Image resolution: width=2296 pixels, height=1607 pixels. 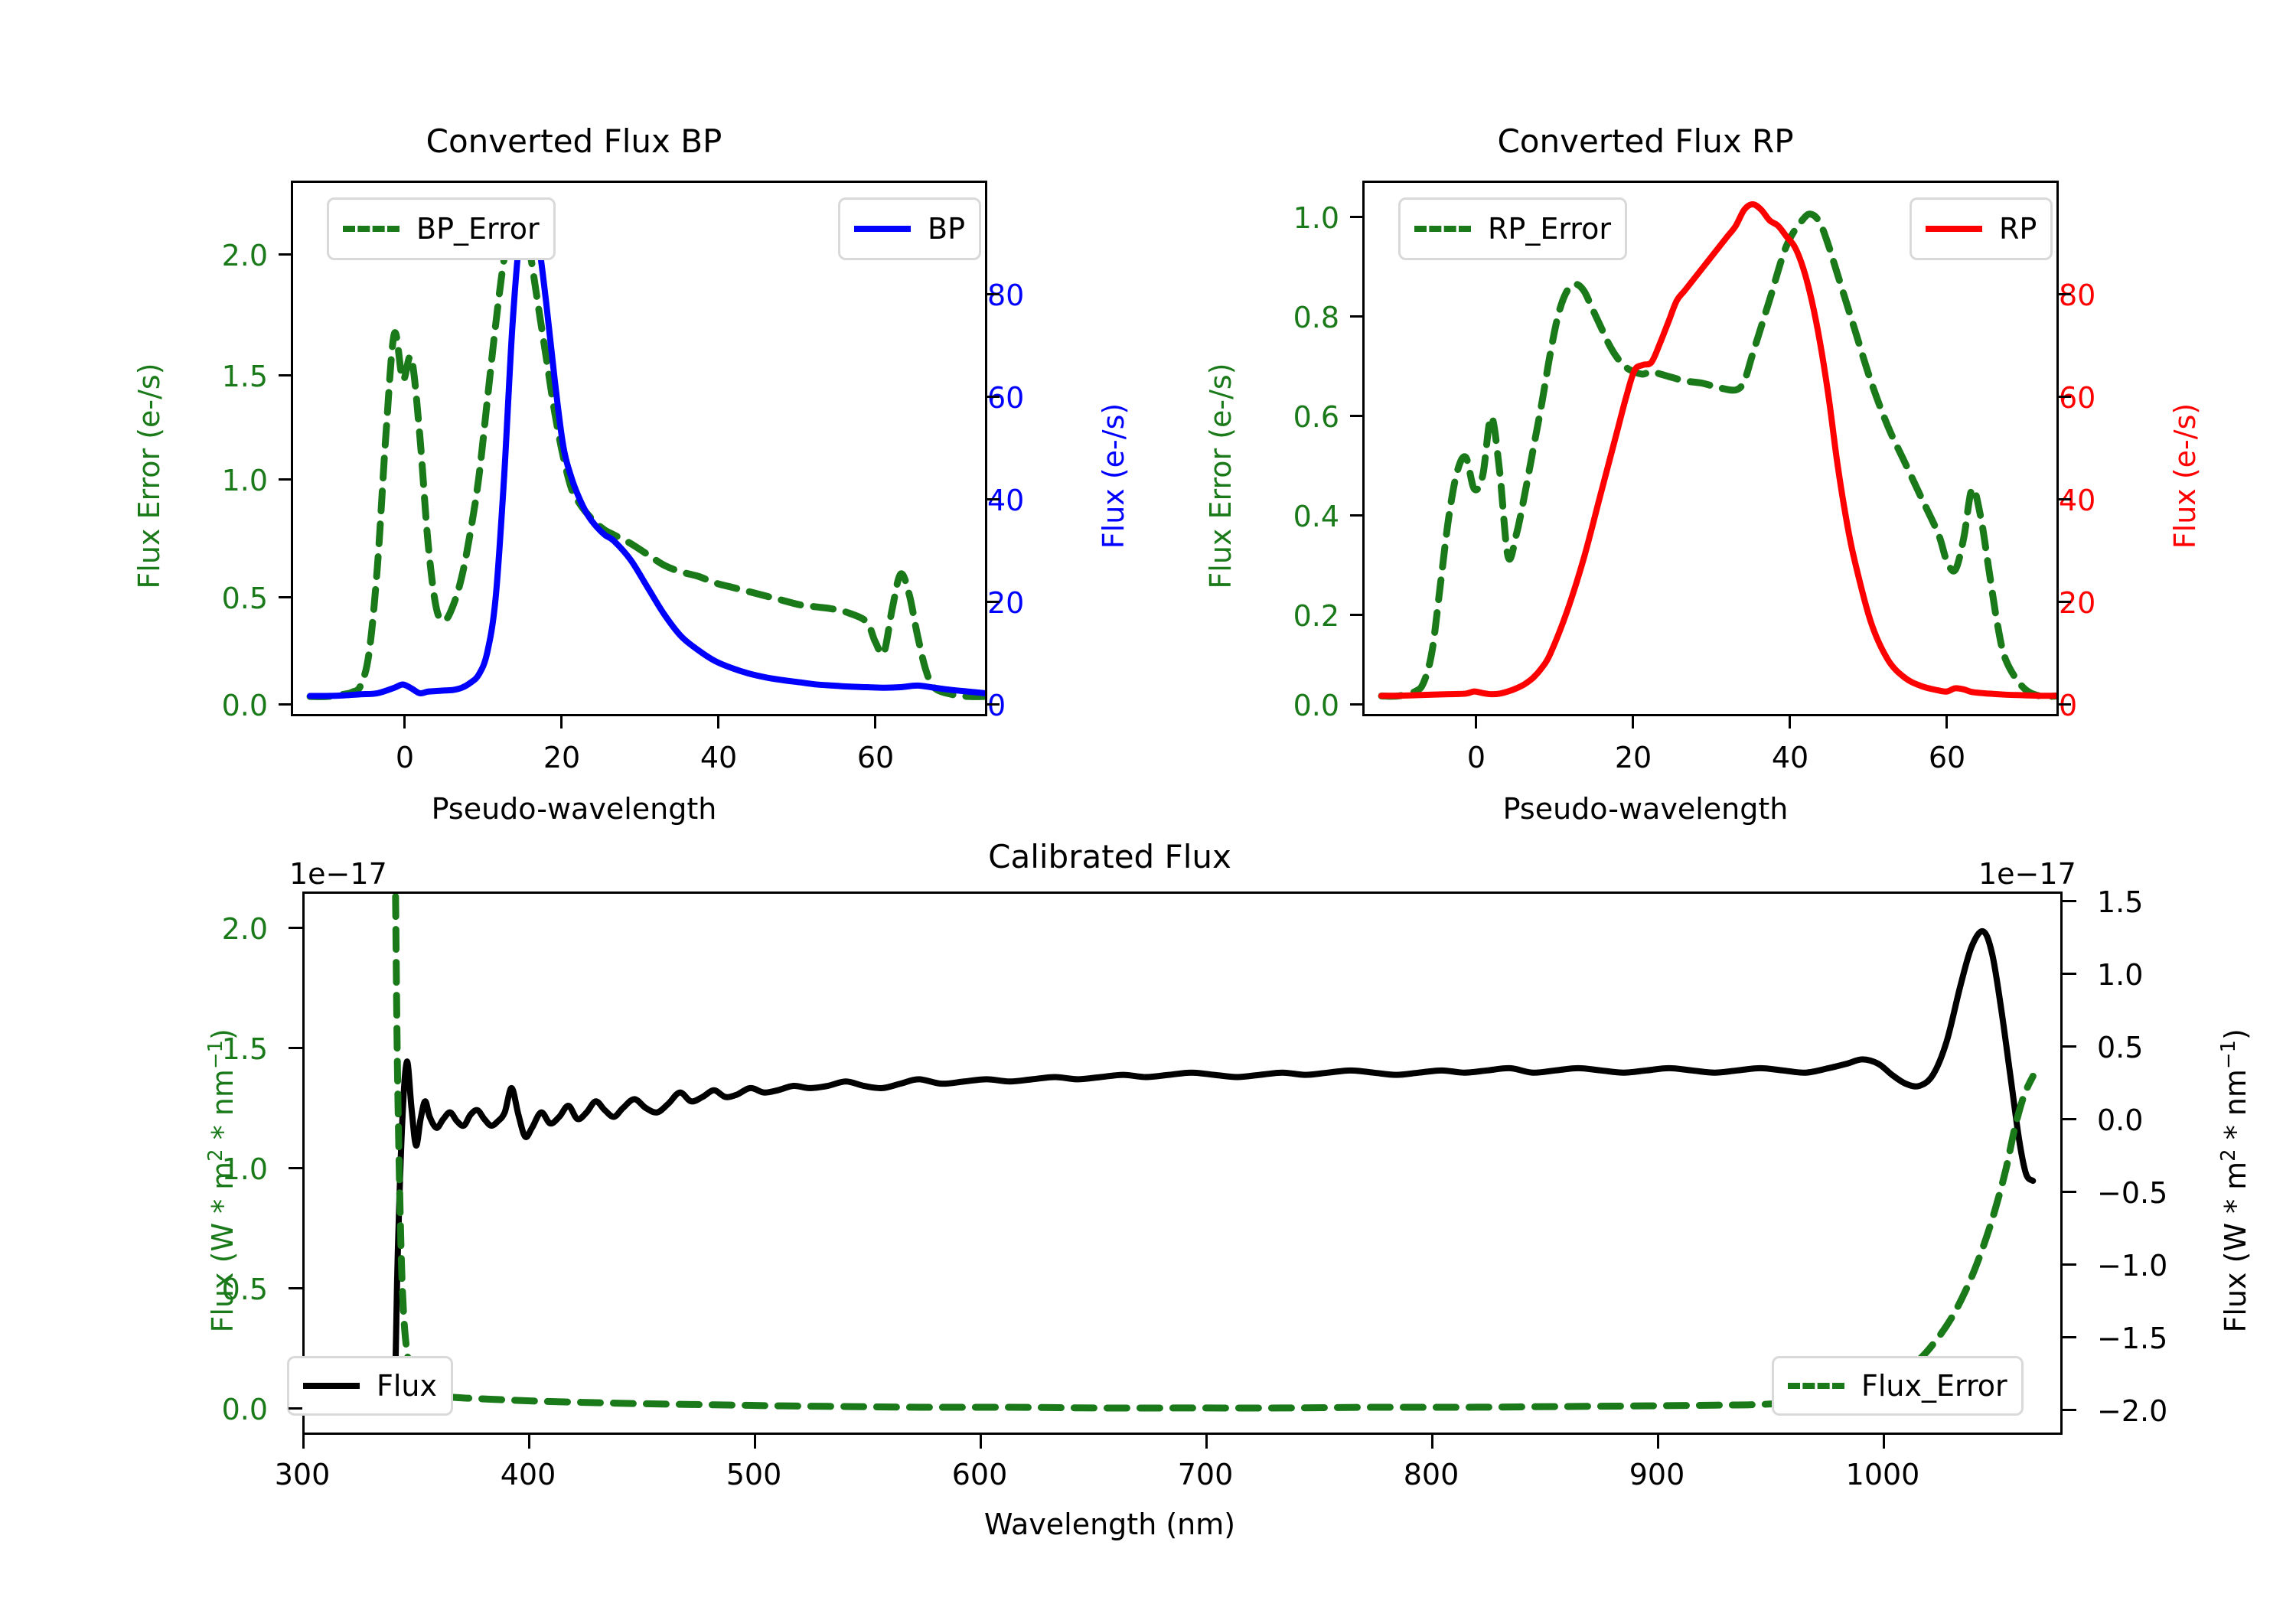 I want to click on curve-rp-error, so click(x=1717, y=455).